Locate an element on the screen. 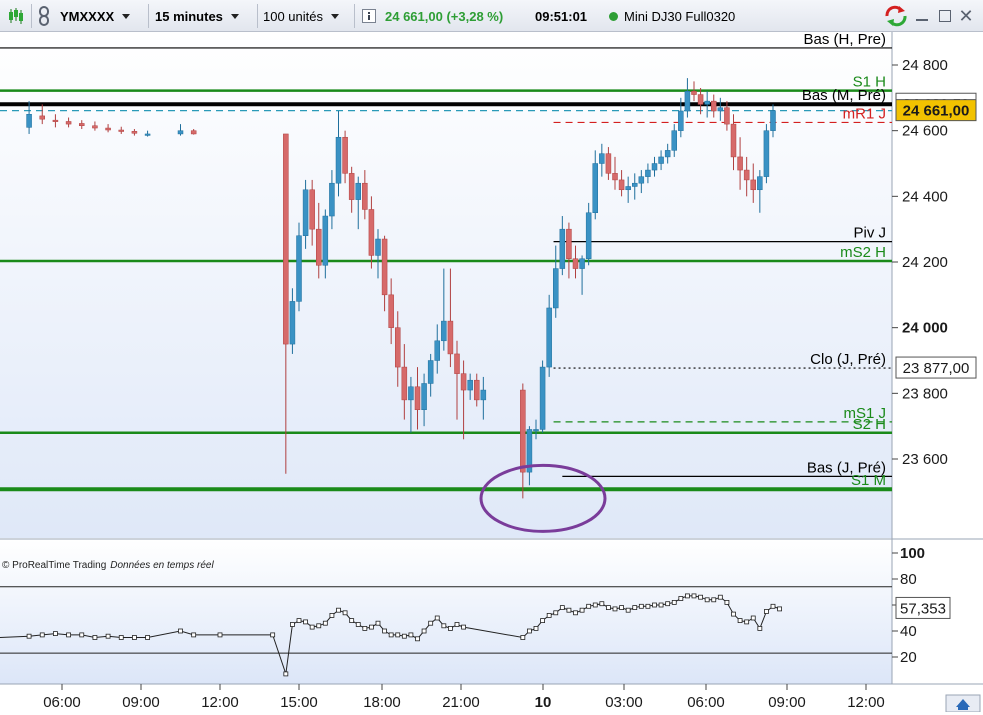  indicator-badge-label: 57,353 is located at coordinates (923, 608).